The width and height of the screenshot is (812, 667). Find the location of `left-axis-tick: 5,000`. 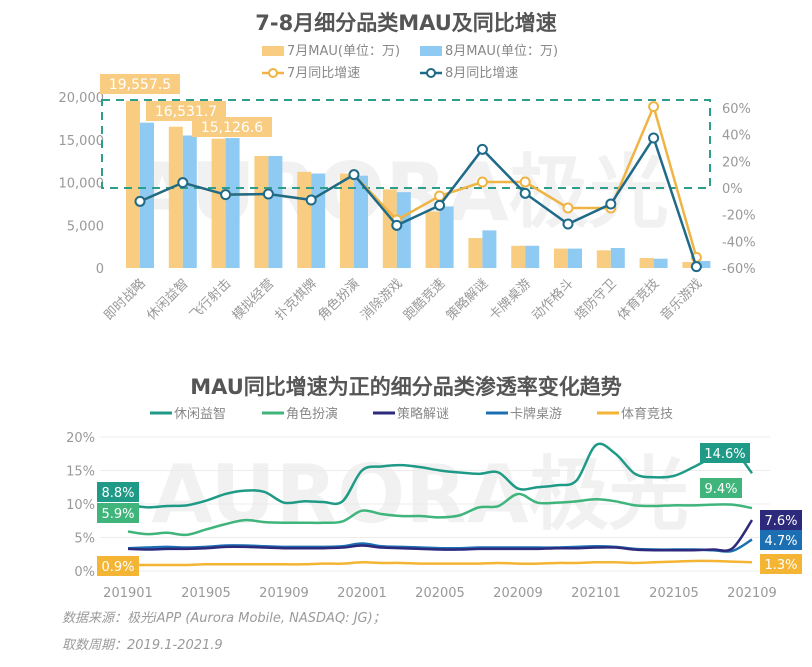

left-axis-tick: 5,000 is located at coordinates (85, 226).